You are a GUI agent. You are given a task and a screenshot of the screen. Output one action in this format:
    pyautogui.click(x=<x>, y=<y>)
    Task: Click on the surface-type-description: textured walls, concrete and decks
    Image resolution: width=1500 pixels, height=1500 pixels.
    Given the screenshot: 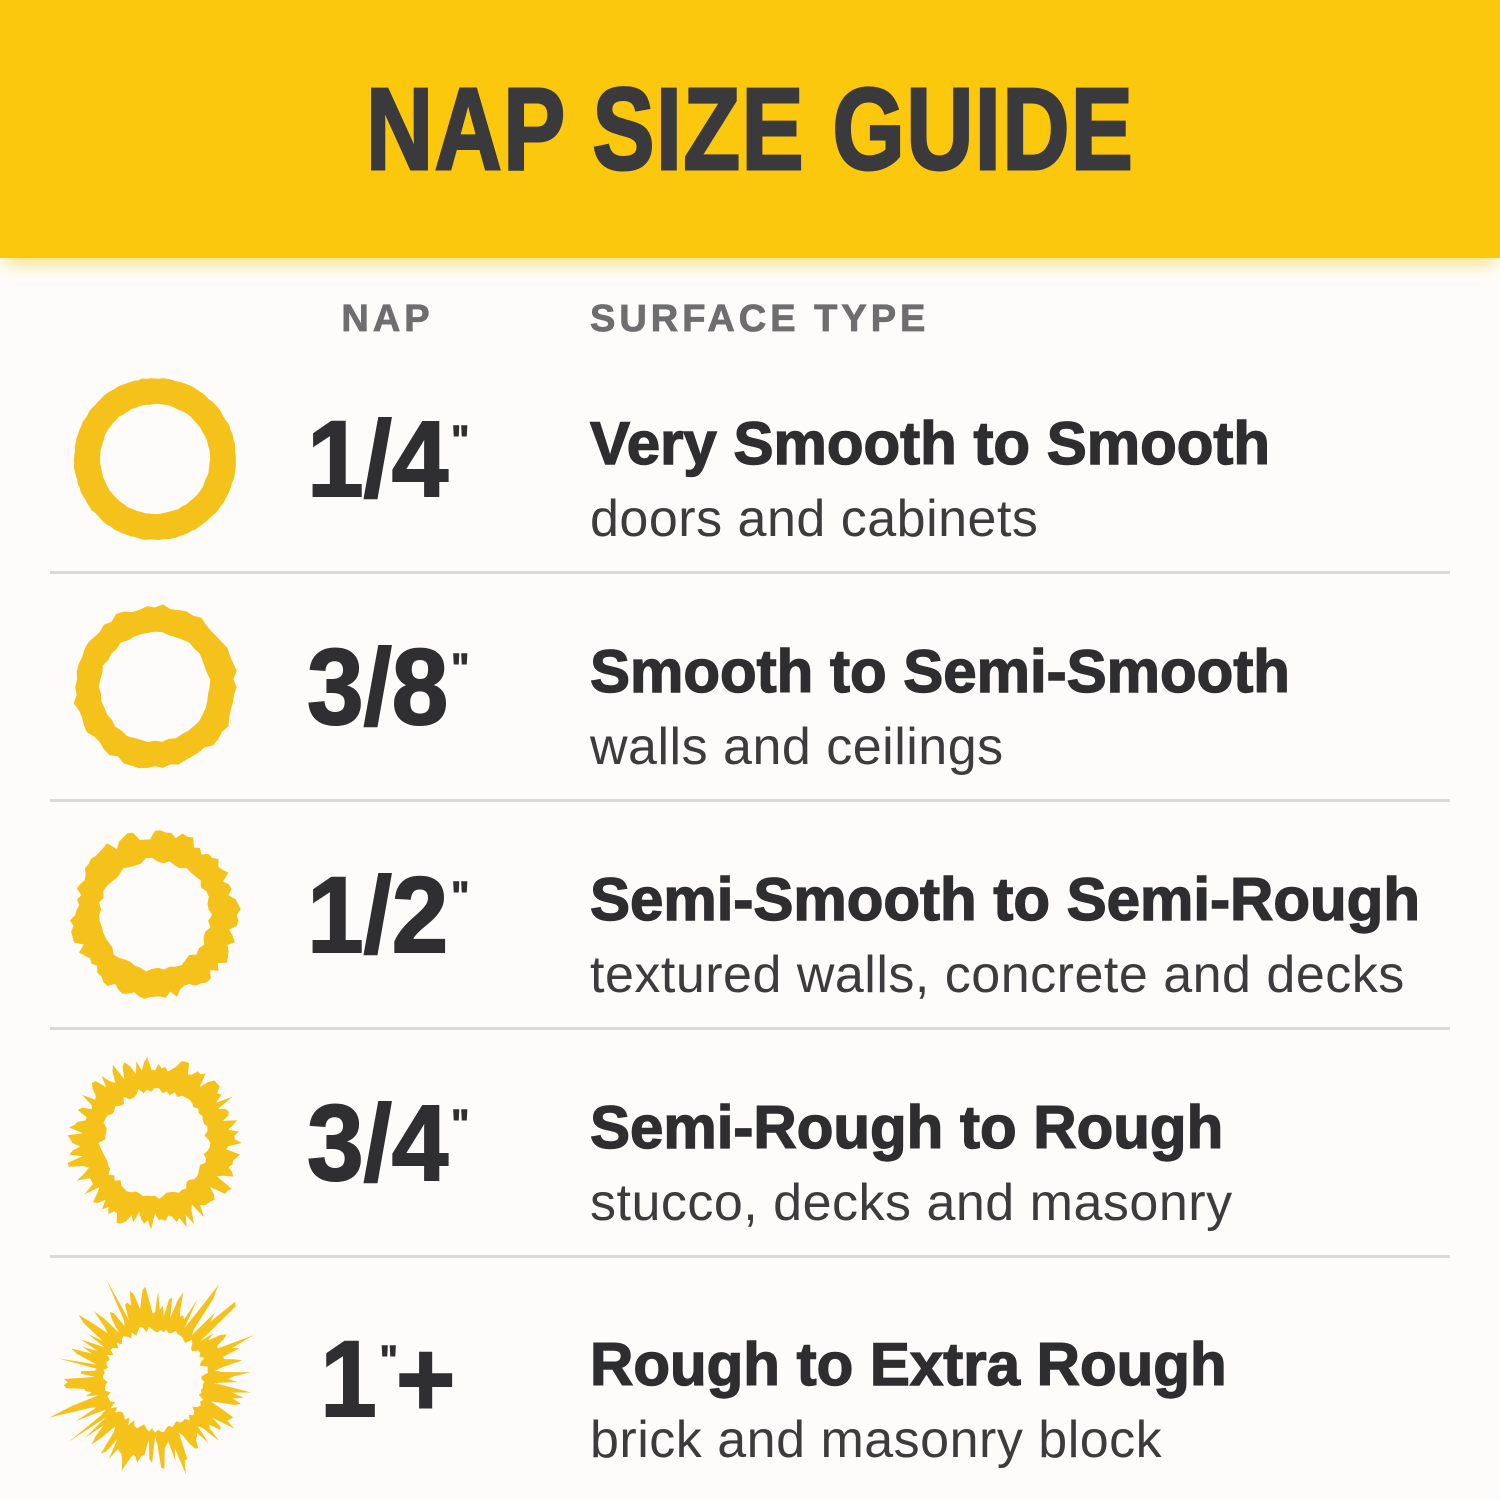 What is the action you would take?
    pyautogui.click(x=997, y=975)
    